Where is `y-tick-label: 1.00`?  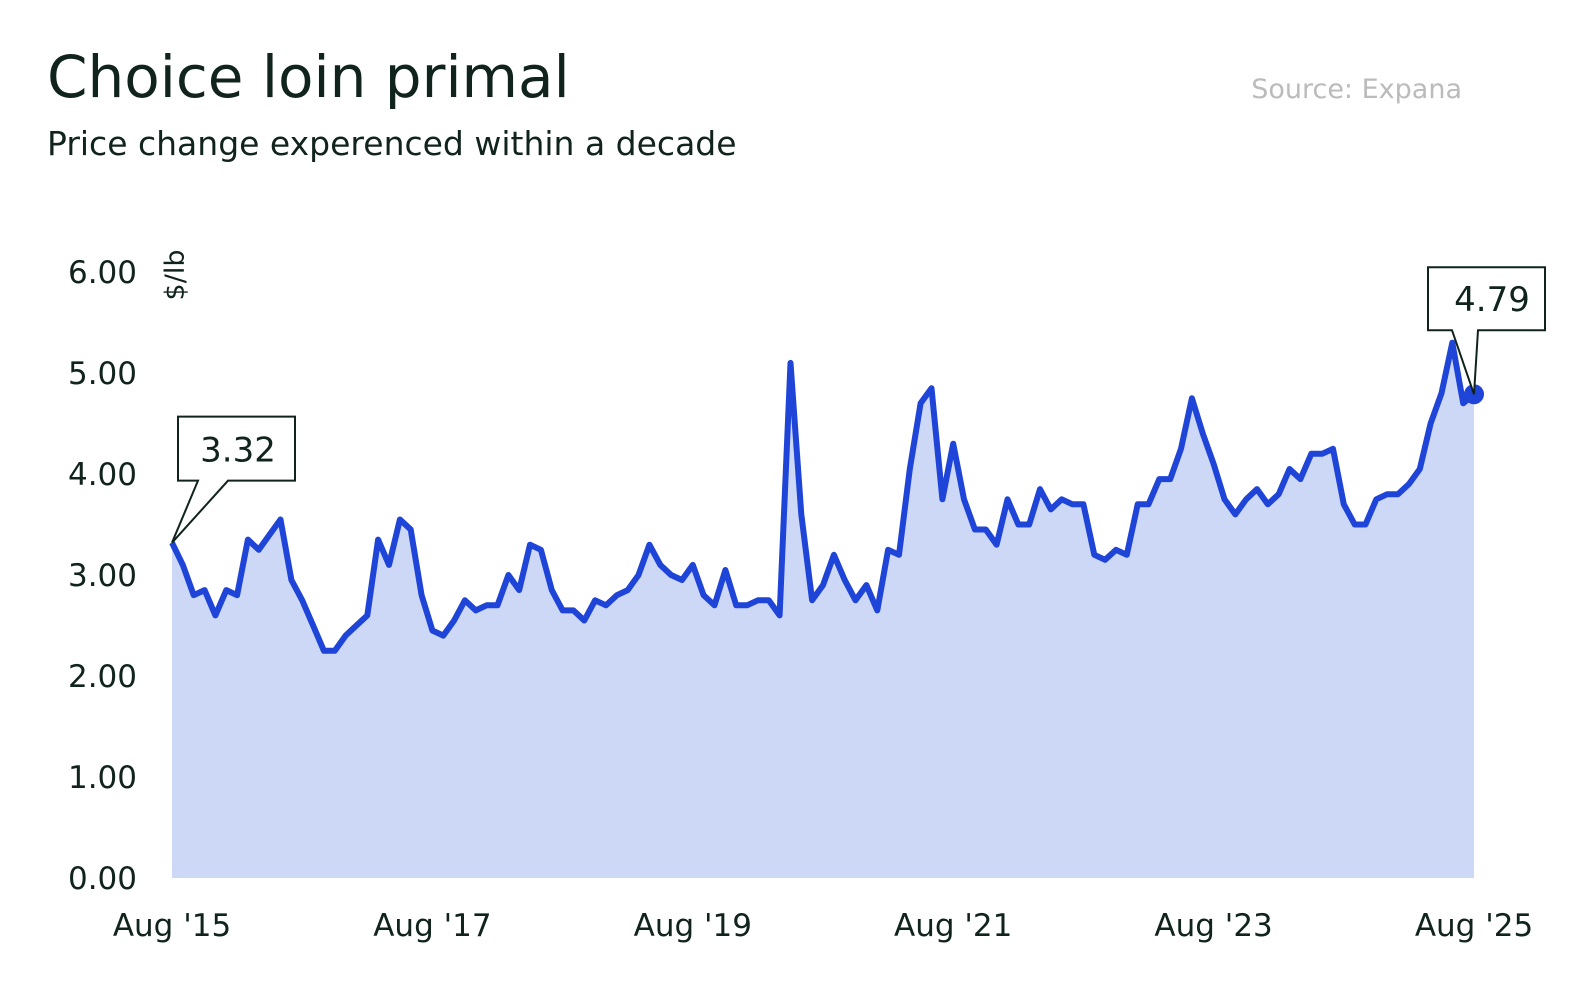
y-tick-label: 1.00 is located at coordinates (102, 778).